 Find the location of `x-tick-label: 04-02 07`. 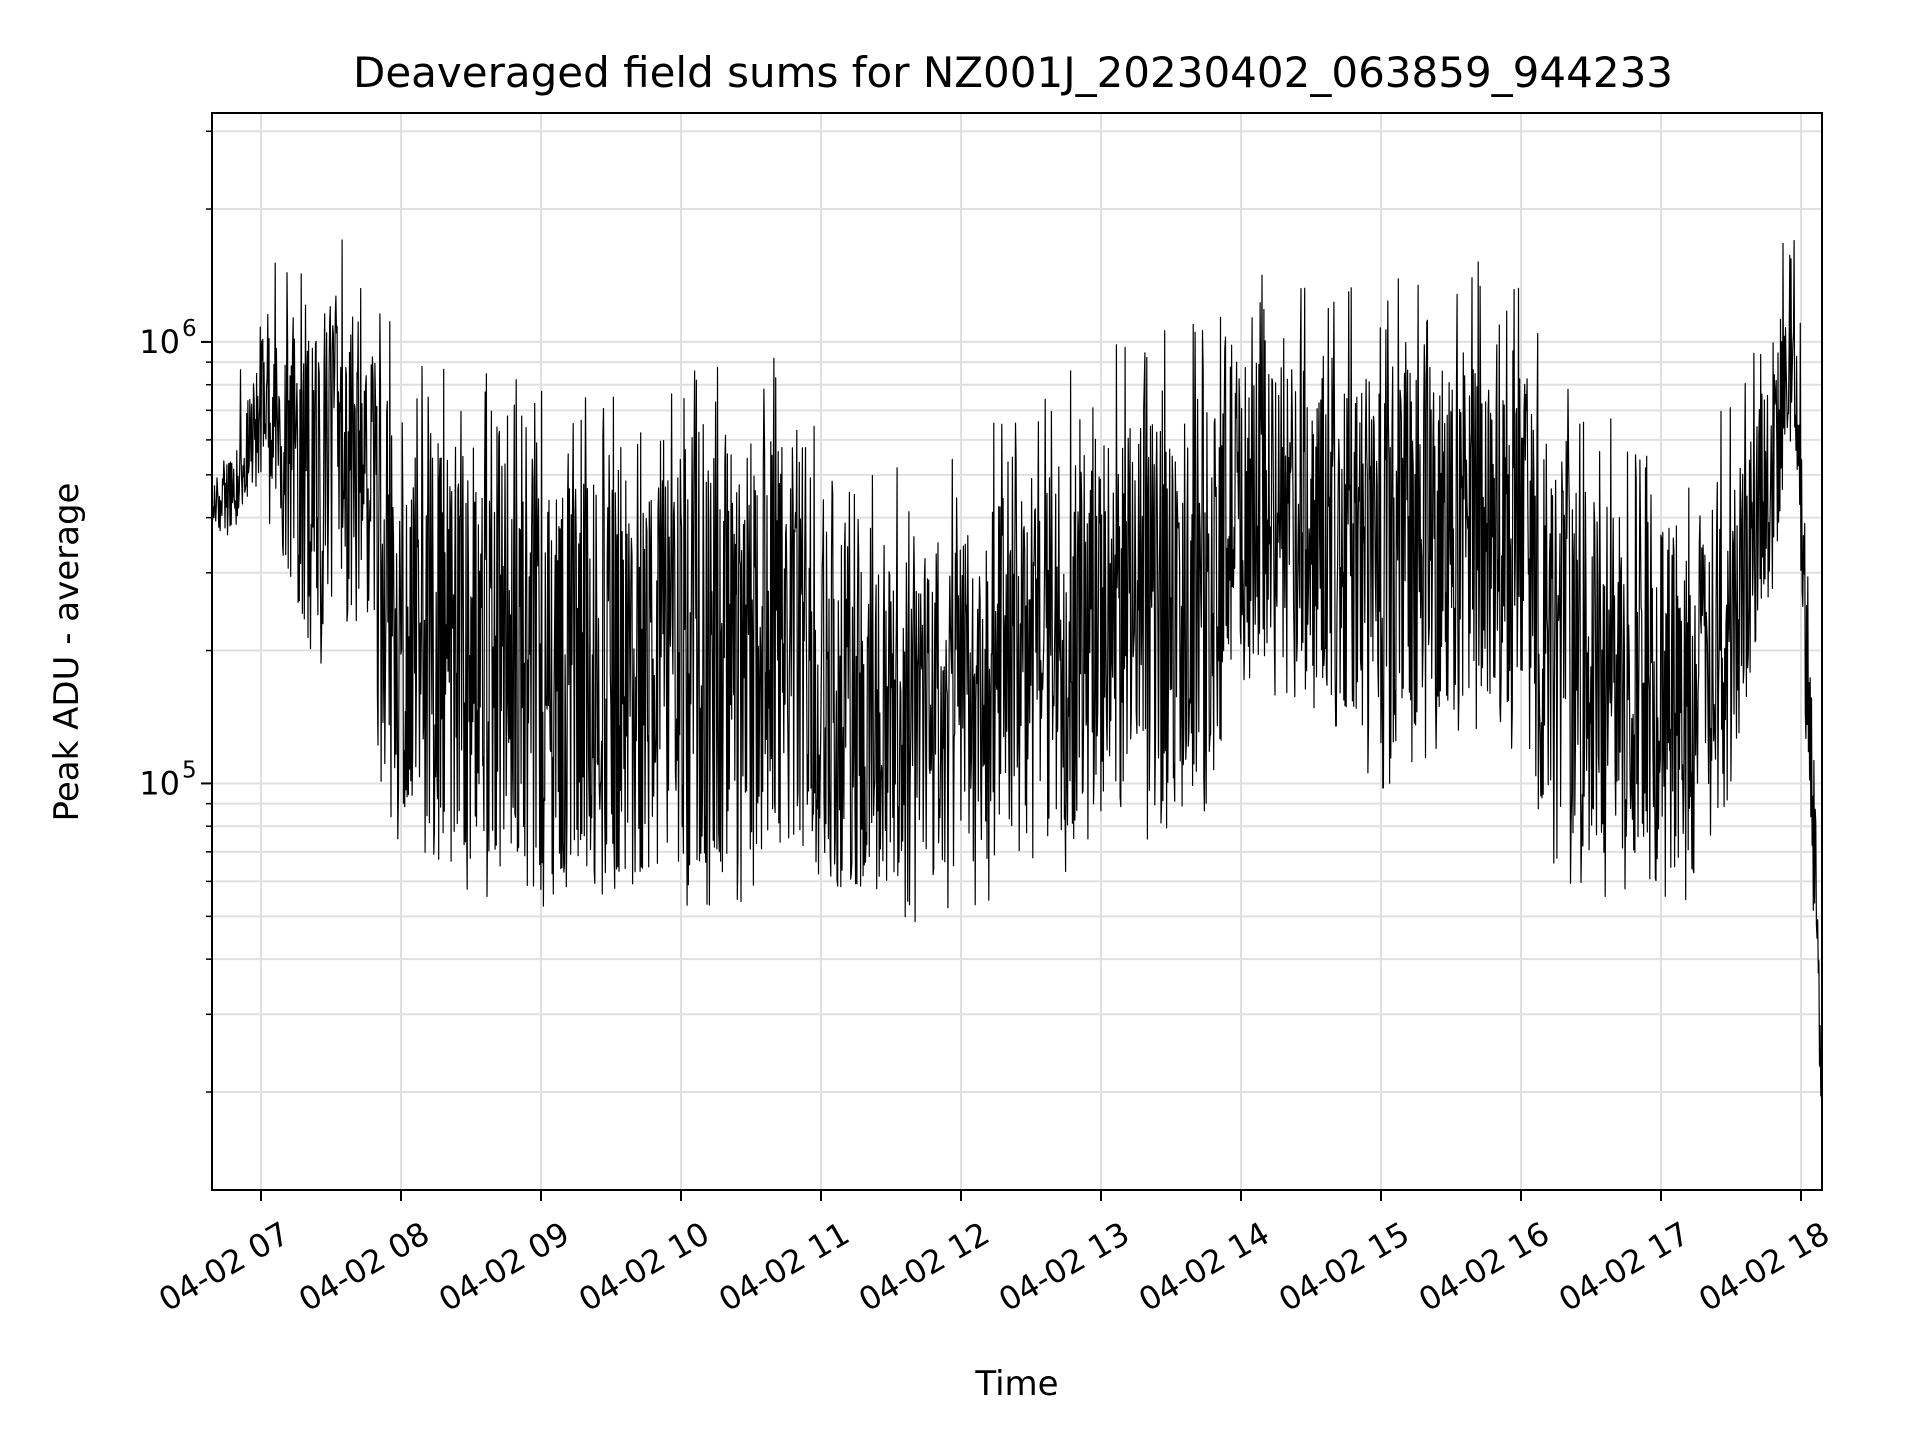

x-tick-label: 04-02 07 is located at coordinates (224, 1266).